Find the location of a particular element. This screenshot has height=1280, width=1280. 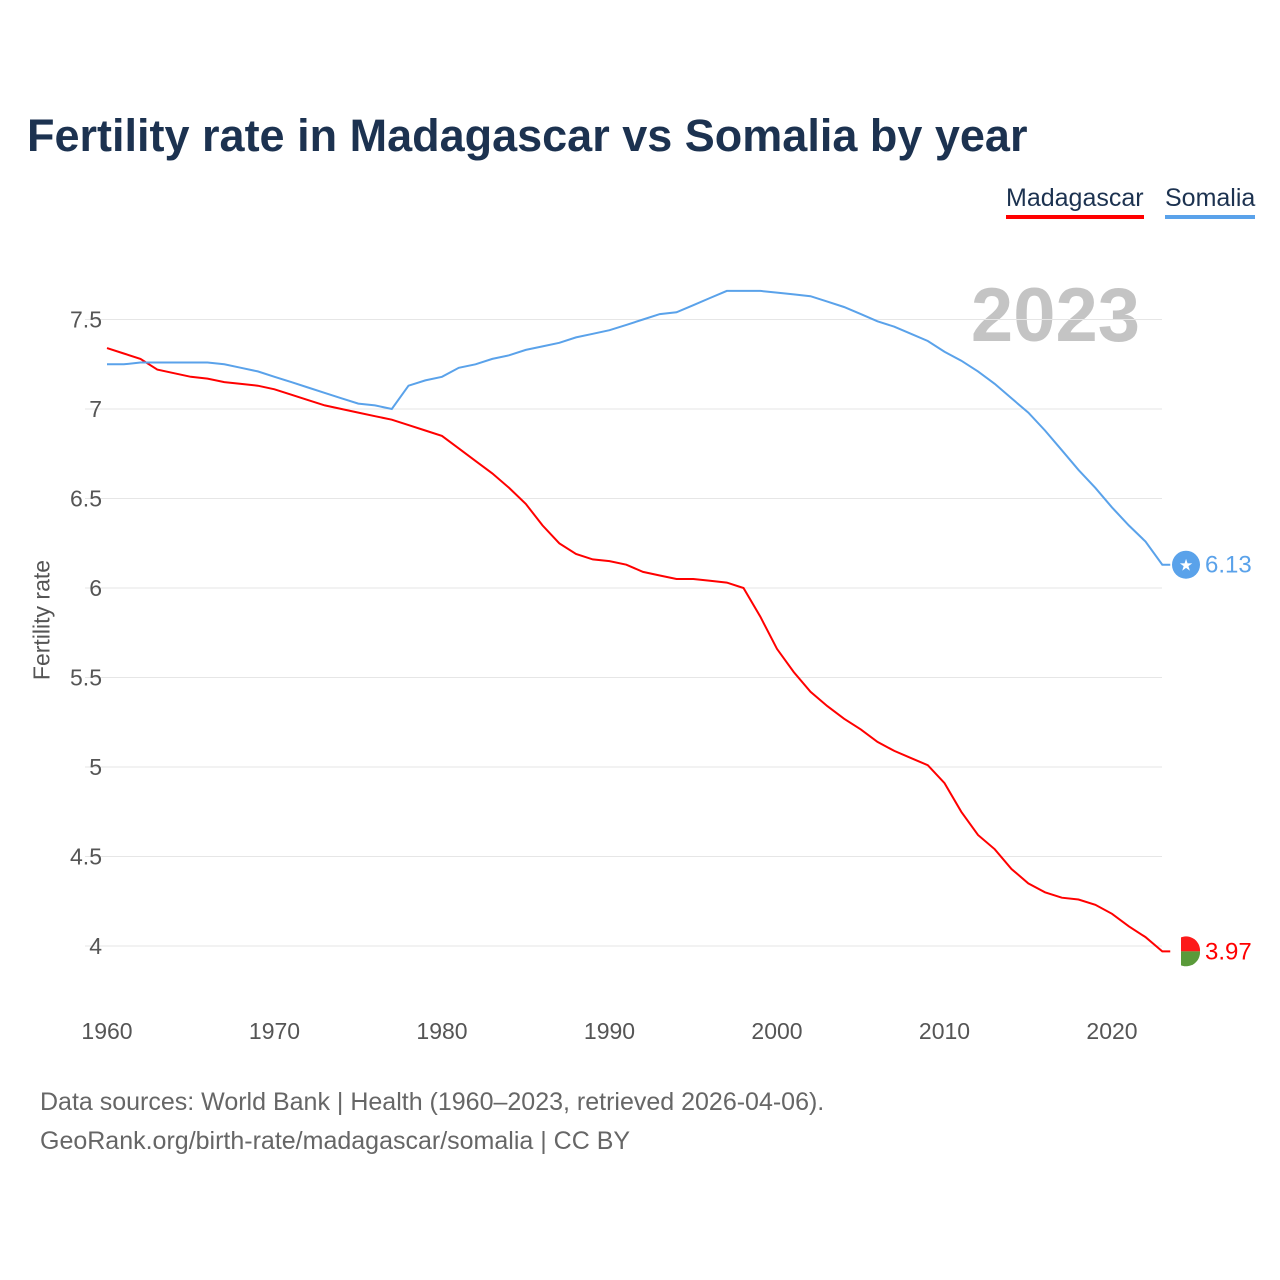

y-tick-label: 7.5 is located at coordinates (86, 320).